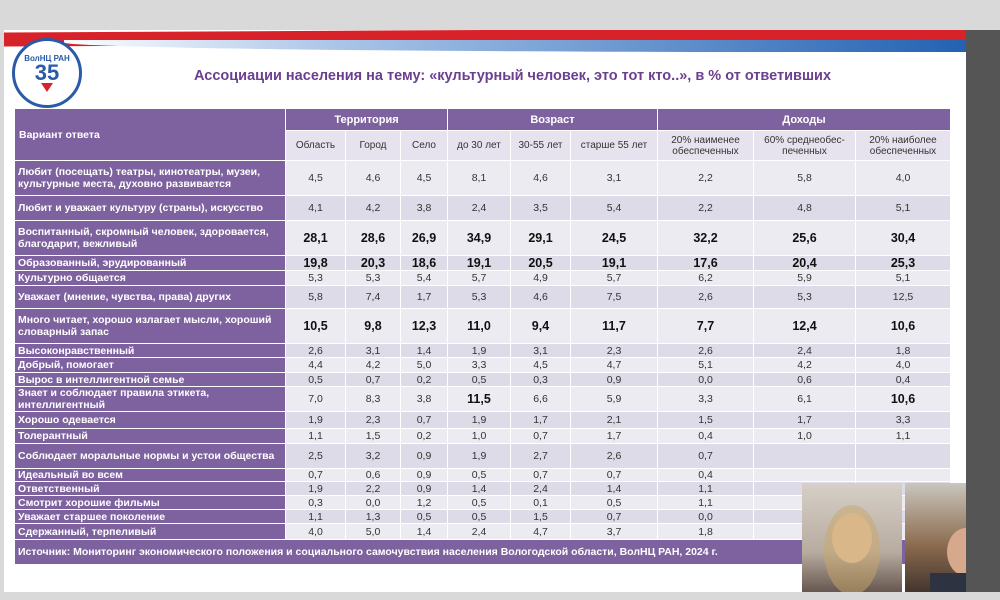 This screenshot has height=600, width=1000. Describe the element at coordinates (540, 208) in the screenshot. I see `table-cell: 3,5` at that location.